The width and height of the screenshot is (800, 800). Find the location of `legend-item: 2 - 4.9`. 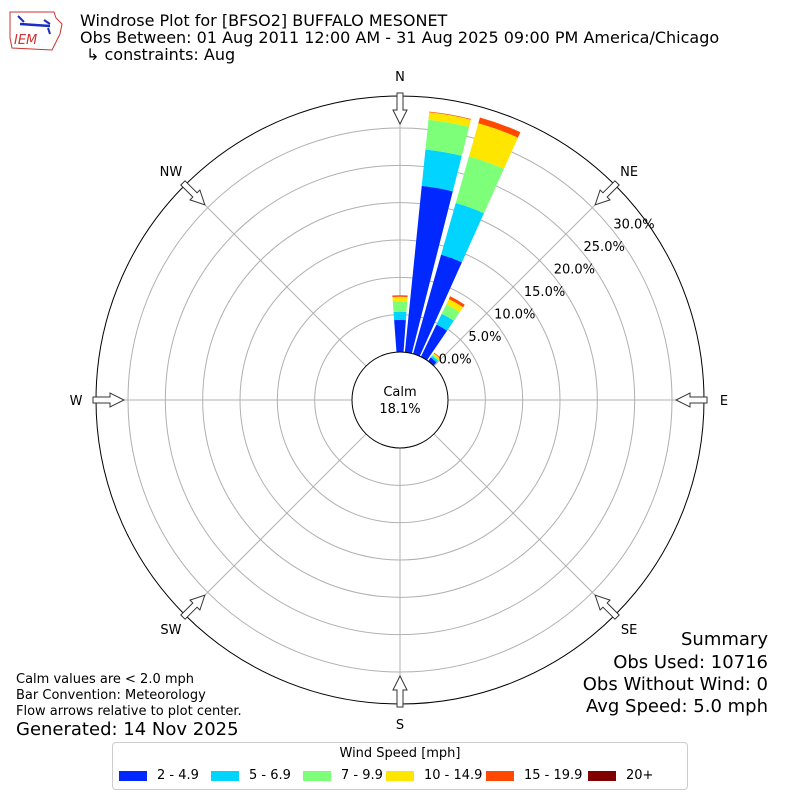

legend-item: 2 - 4.9 is located at coordinates (159, 775).